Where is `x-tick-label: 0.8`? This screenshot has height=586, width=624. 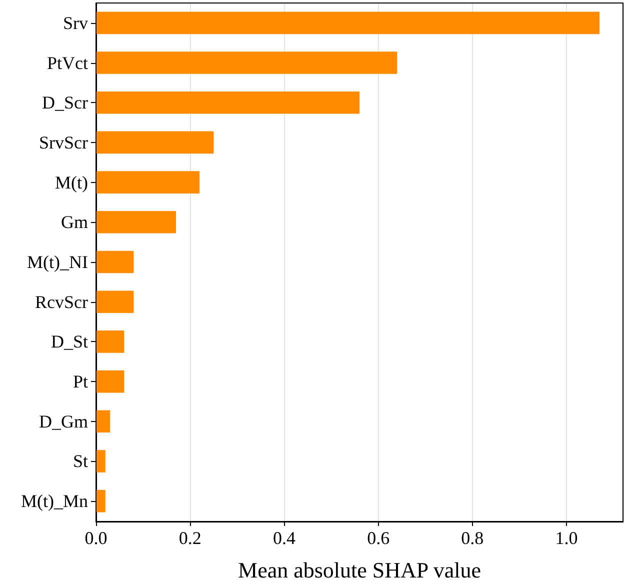 x-tick-label: 0.8 is located at coordinates (472, 538).